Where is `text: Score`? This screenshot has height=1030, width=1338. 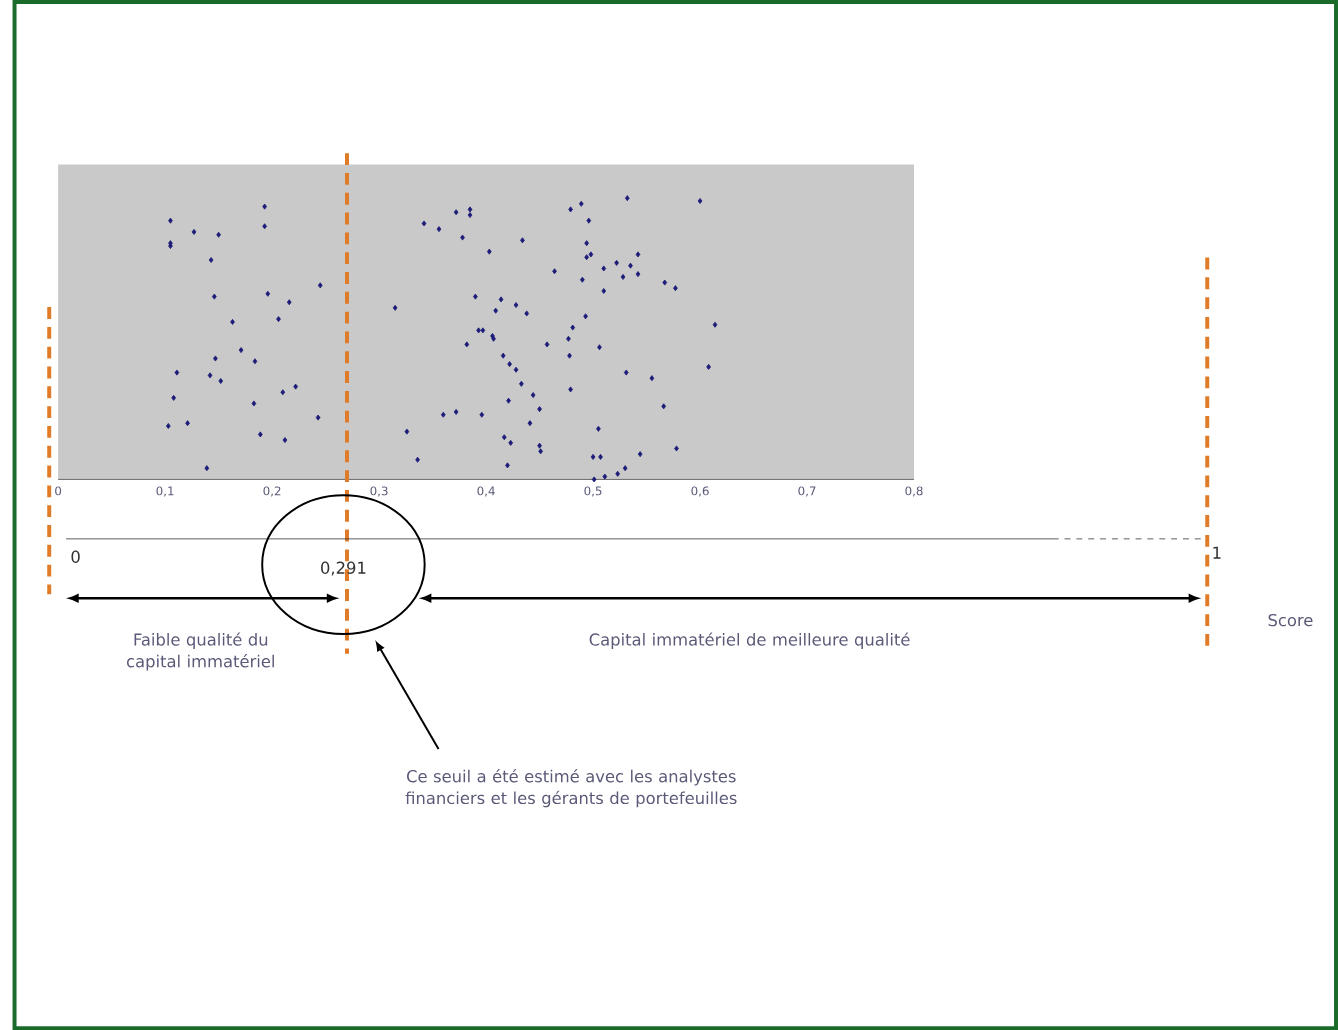 text: Score is located at coordinates (1290, 620).